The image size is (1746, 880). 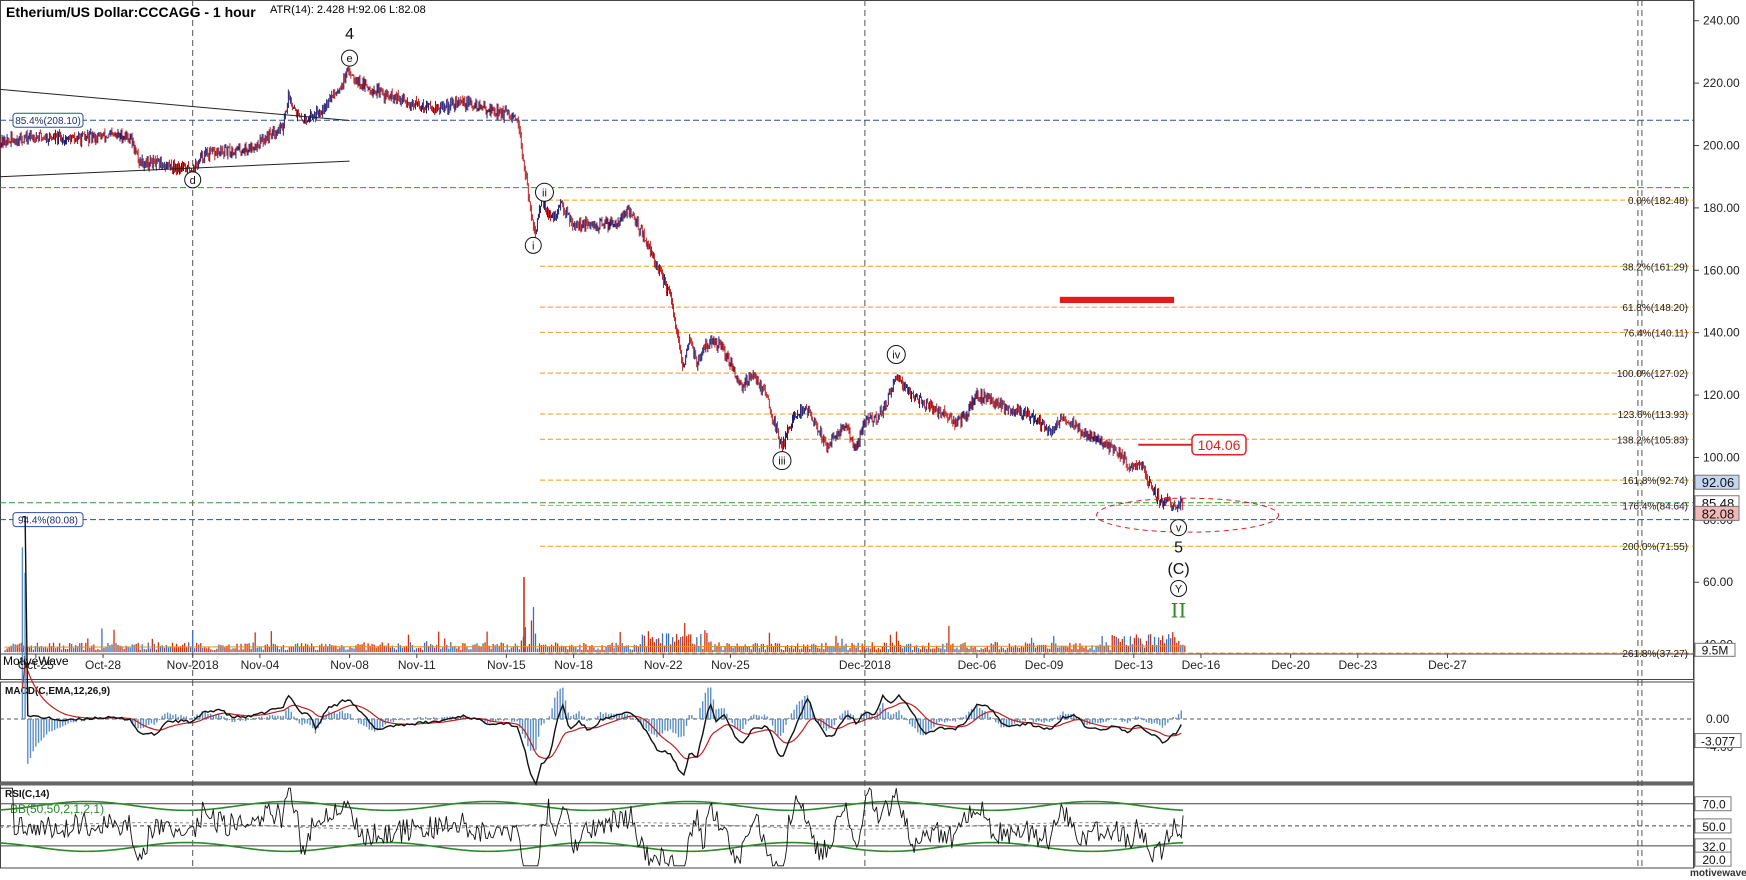 What do you see at coordinates (1652, 374) in the screenshot?
I see `fib-level-label: 100.0%(127.02)` at bounding box center [1652, 374].